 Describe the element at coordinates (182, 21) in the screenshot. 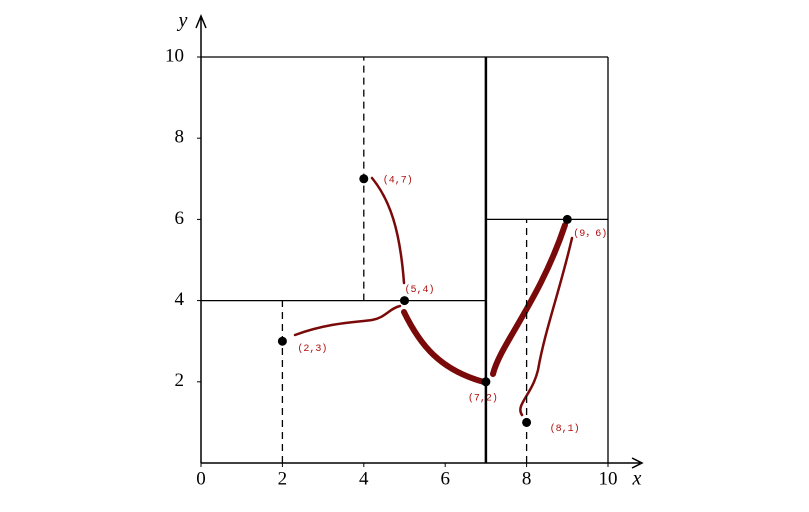

I see `y-axis-label: y` at that location.